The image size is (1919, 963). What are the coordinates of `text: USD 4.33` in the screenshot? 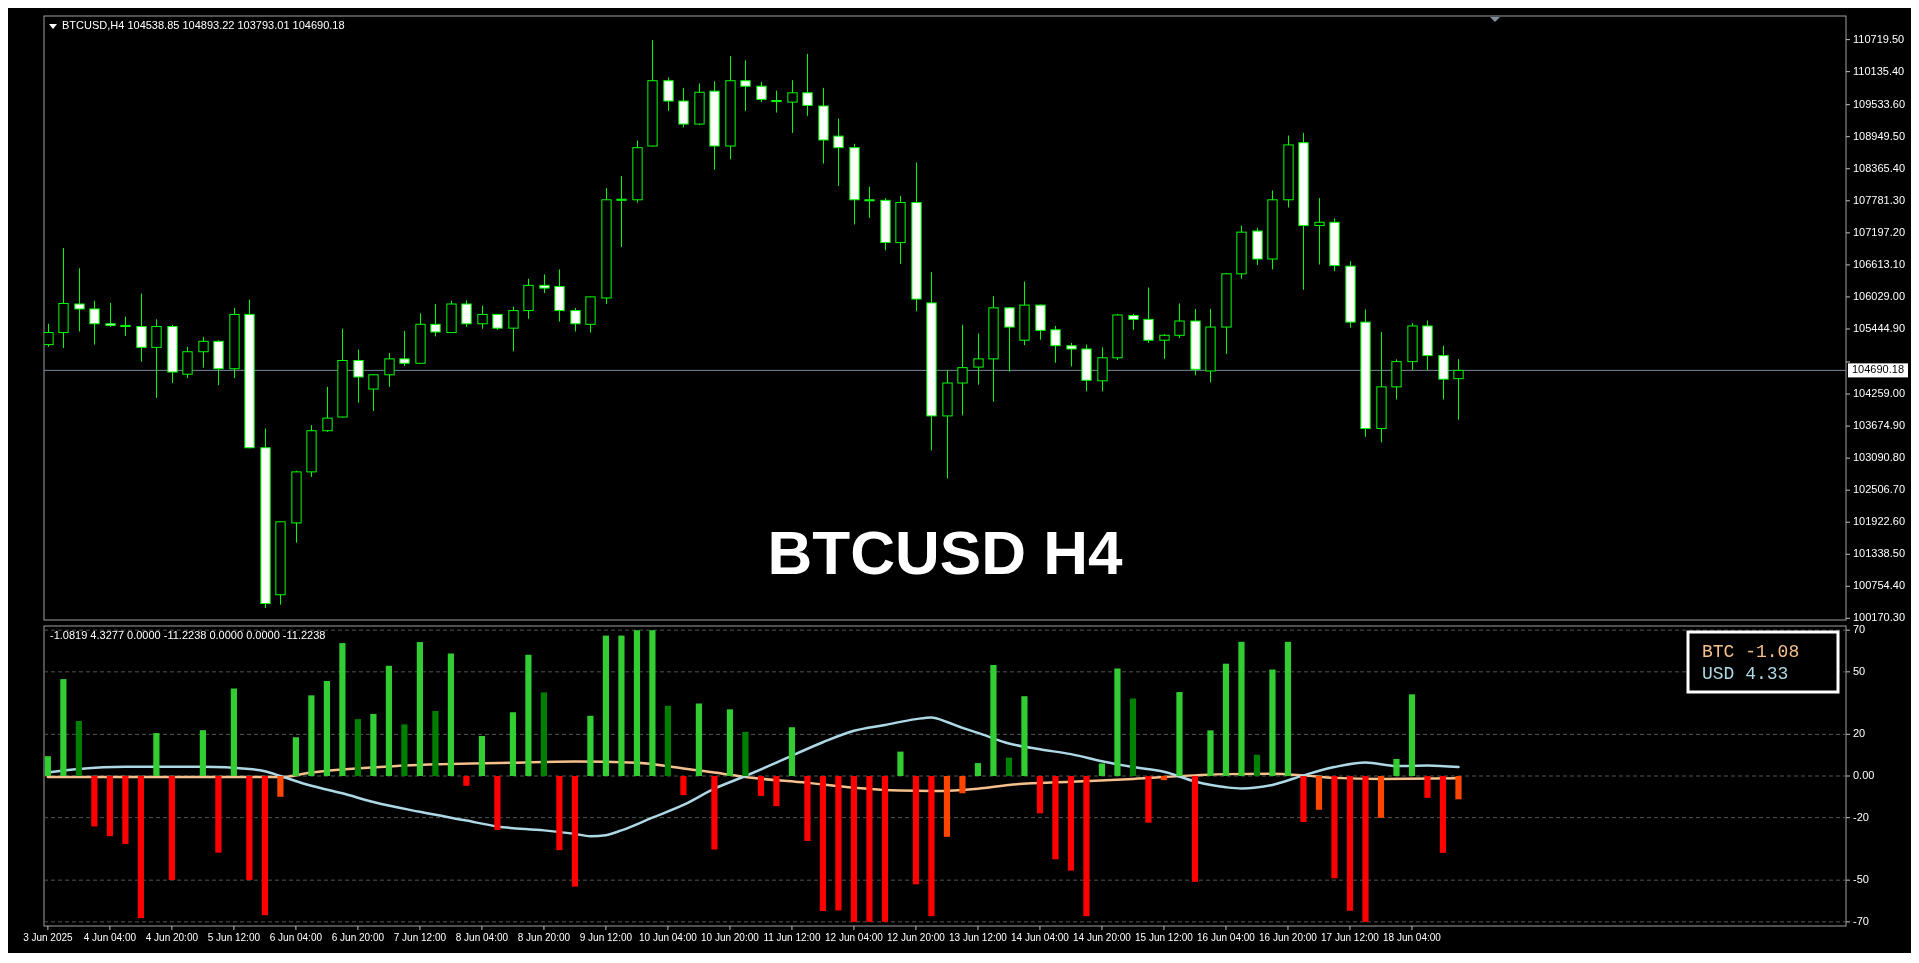 It's located at (1745, 673).